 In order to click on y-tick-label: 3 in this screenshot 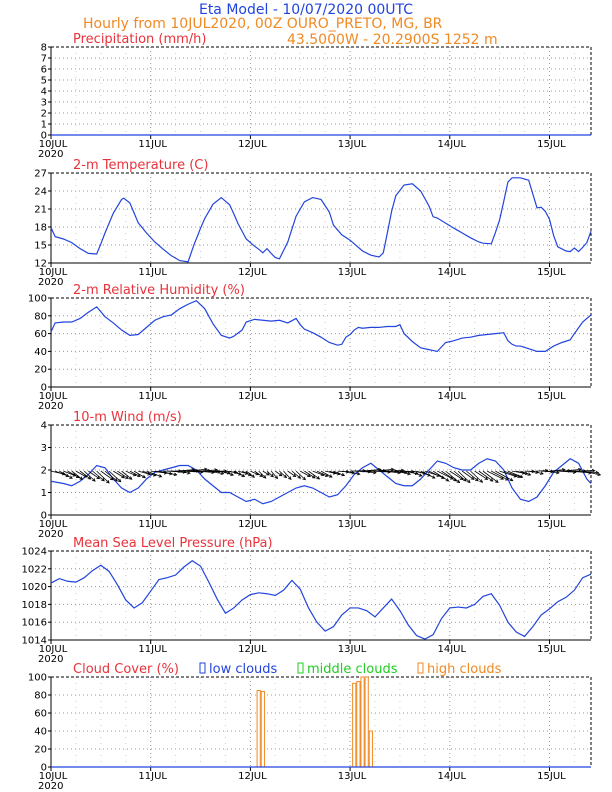, I will do `click(44, 448)`.